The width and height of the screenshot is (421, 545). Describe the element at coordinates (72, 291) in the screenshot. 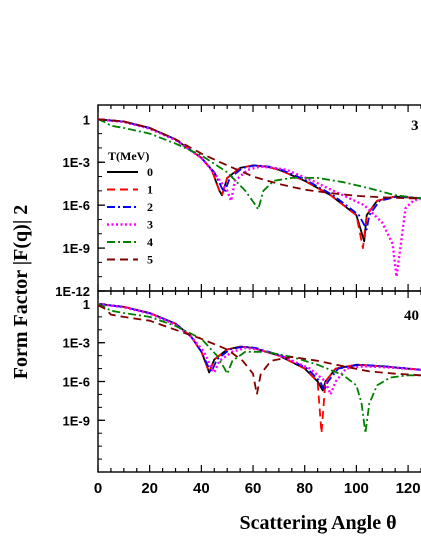

I see `y-tick-label: 1E-12` at that location.